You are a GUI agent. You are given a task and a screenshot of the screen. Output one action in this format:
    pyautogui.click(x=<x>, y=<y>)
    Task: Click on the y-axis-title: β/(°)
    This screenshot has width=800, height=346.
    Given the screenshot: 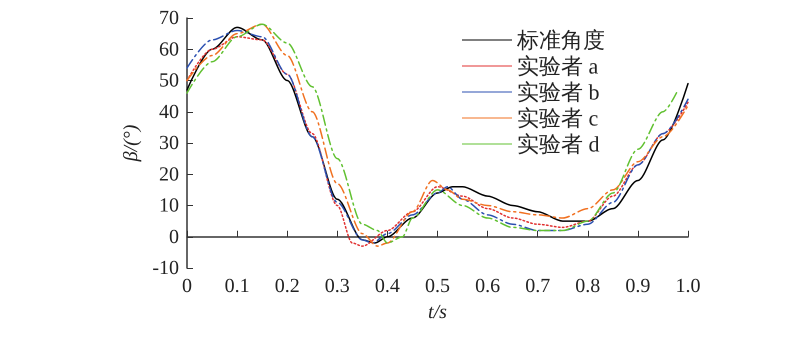 What is the action you would take?
    pyautogui.click(x=131, y=143)
    